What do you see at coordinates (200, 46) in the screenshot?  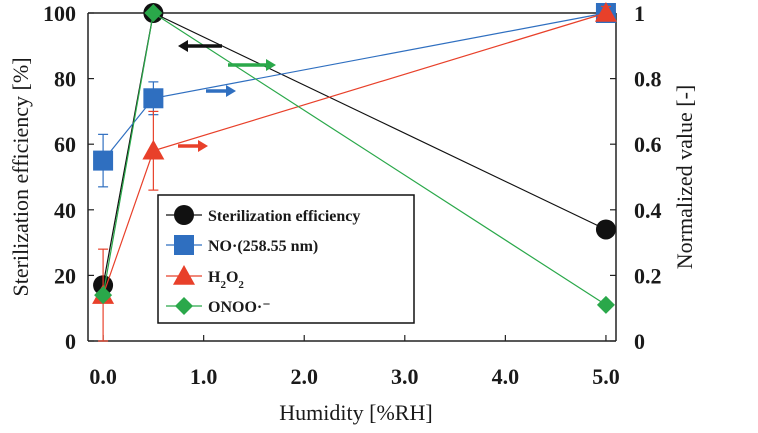 I see `arrow-sterilization` at bounding box center [200, 46].